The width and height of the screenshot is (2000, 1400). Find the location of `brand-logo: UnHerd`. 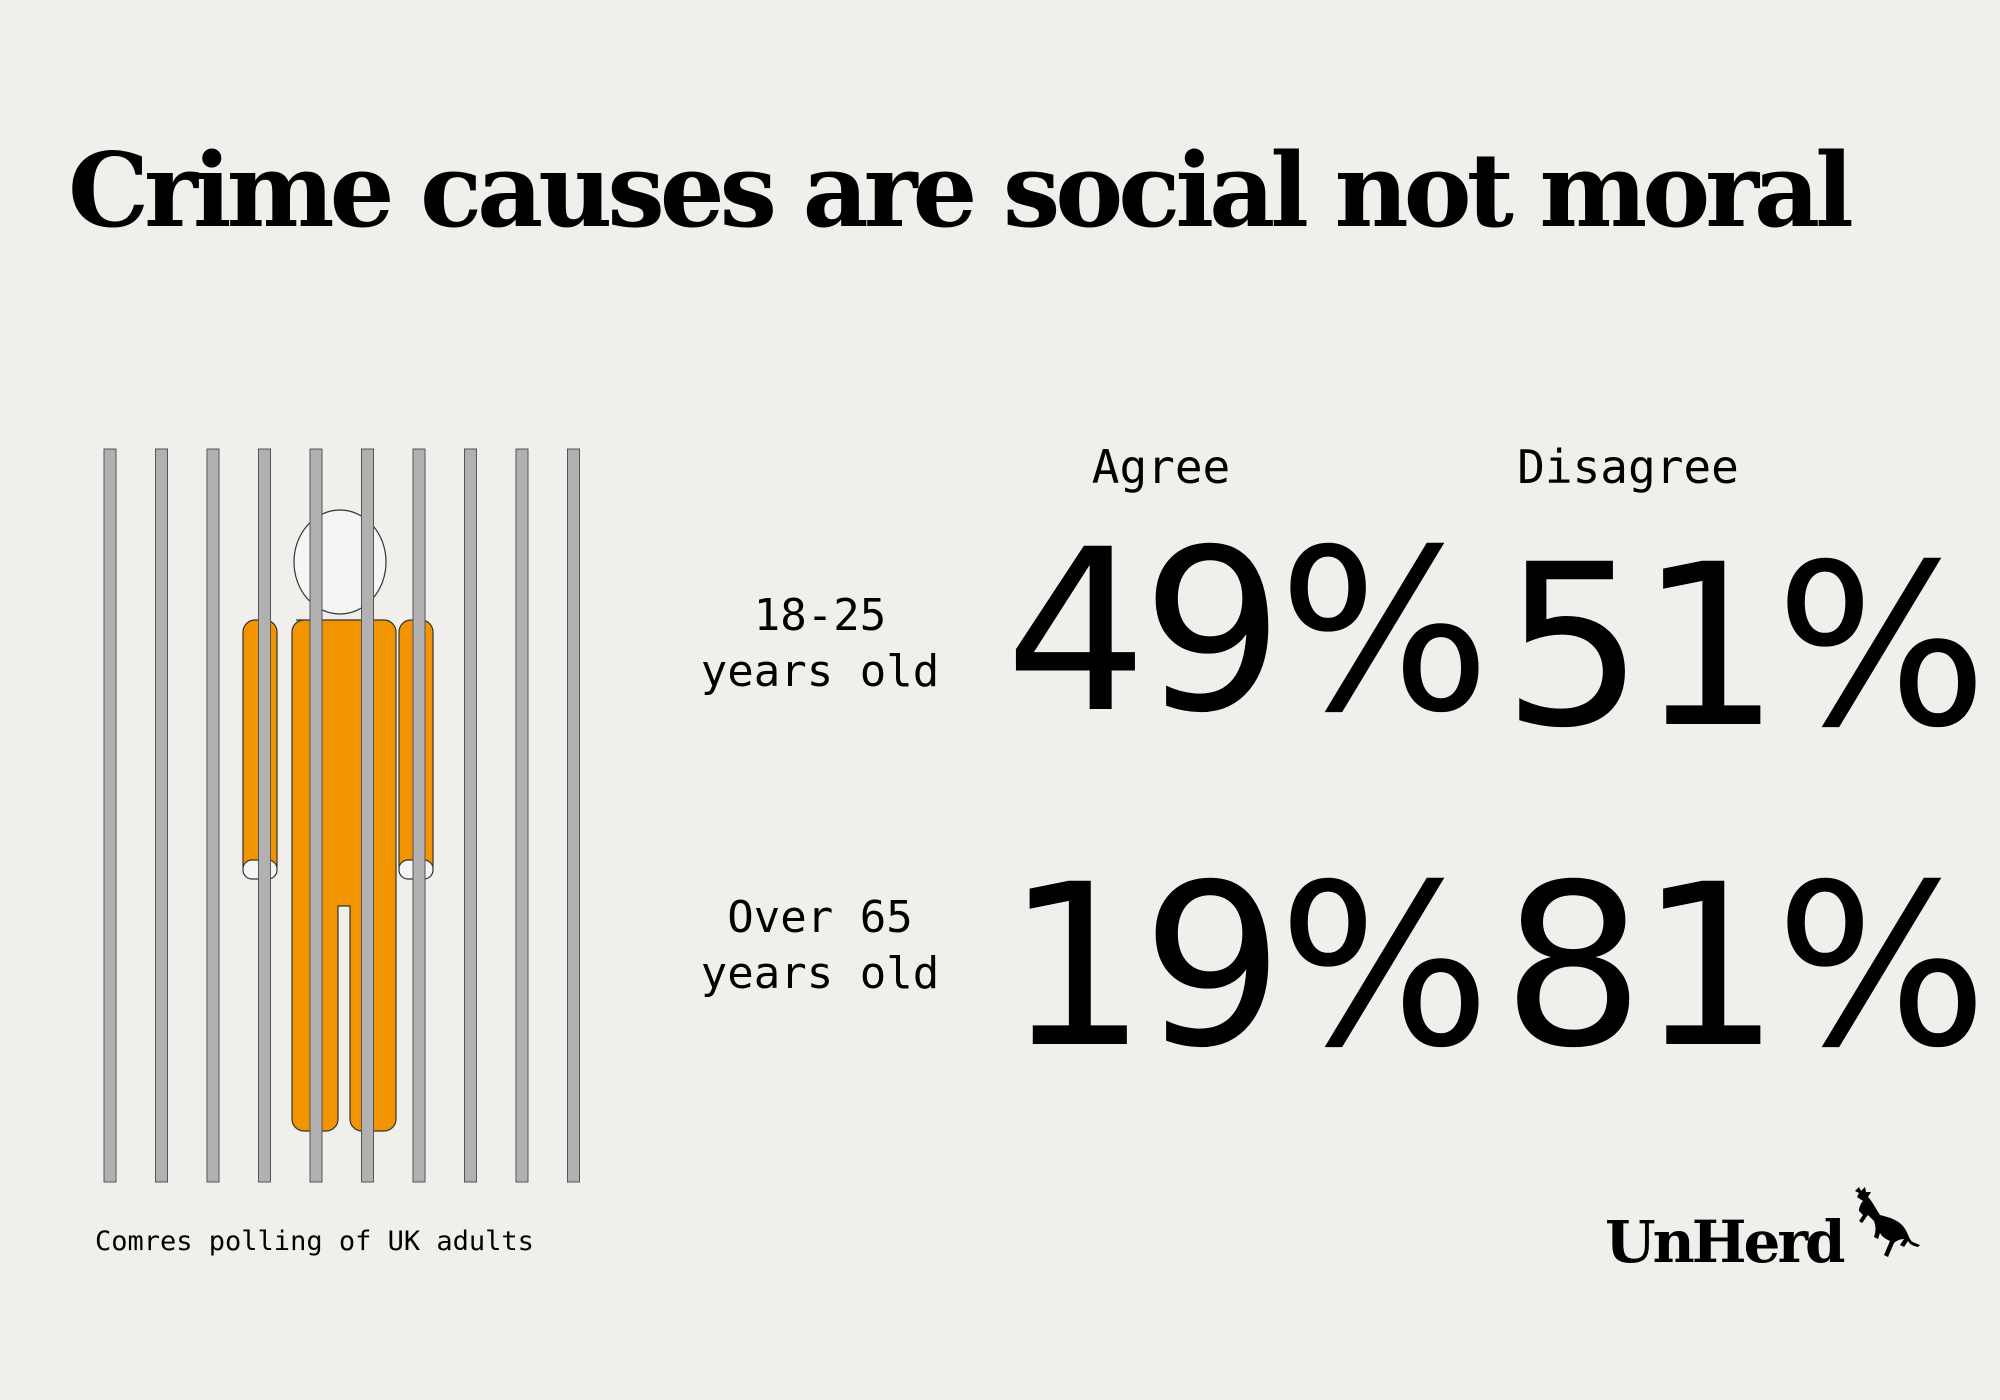

brand-logo: UnHerd is located at coordinates (1770, 1228).